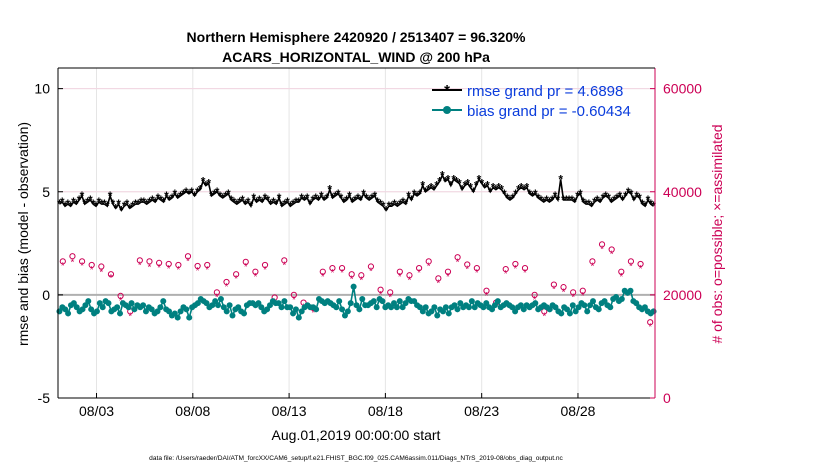 The image size is (830, 470). What do you see at coordinates (356, 302) in the screenshot?
I see `bias-series` at bounding box center [356, 302].